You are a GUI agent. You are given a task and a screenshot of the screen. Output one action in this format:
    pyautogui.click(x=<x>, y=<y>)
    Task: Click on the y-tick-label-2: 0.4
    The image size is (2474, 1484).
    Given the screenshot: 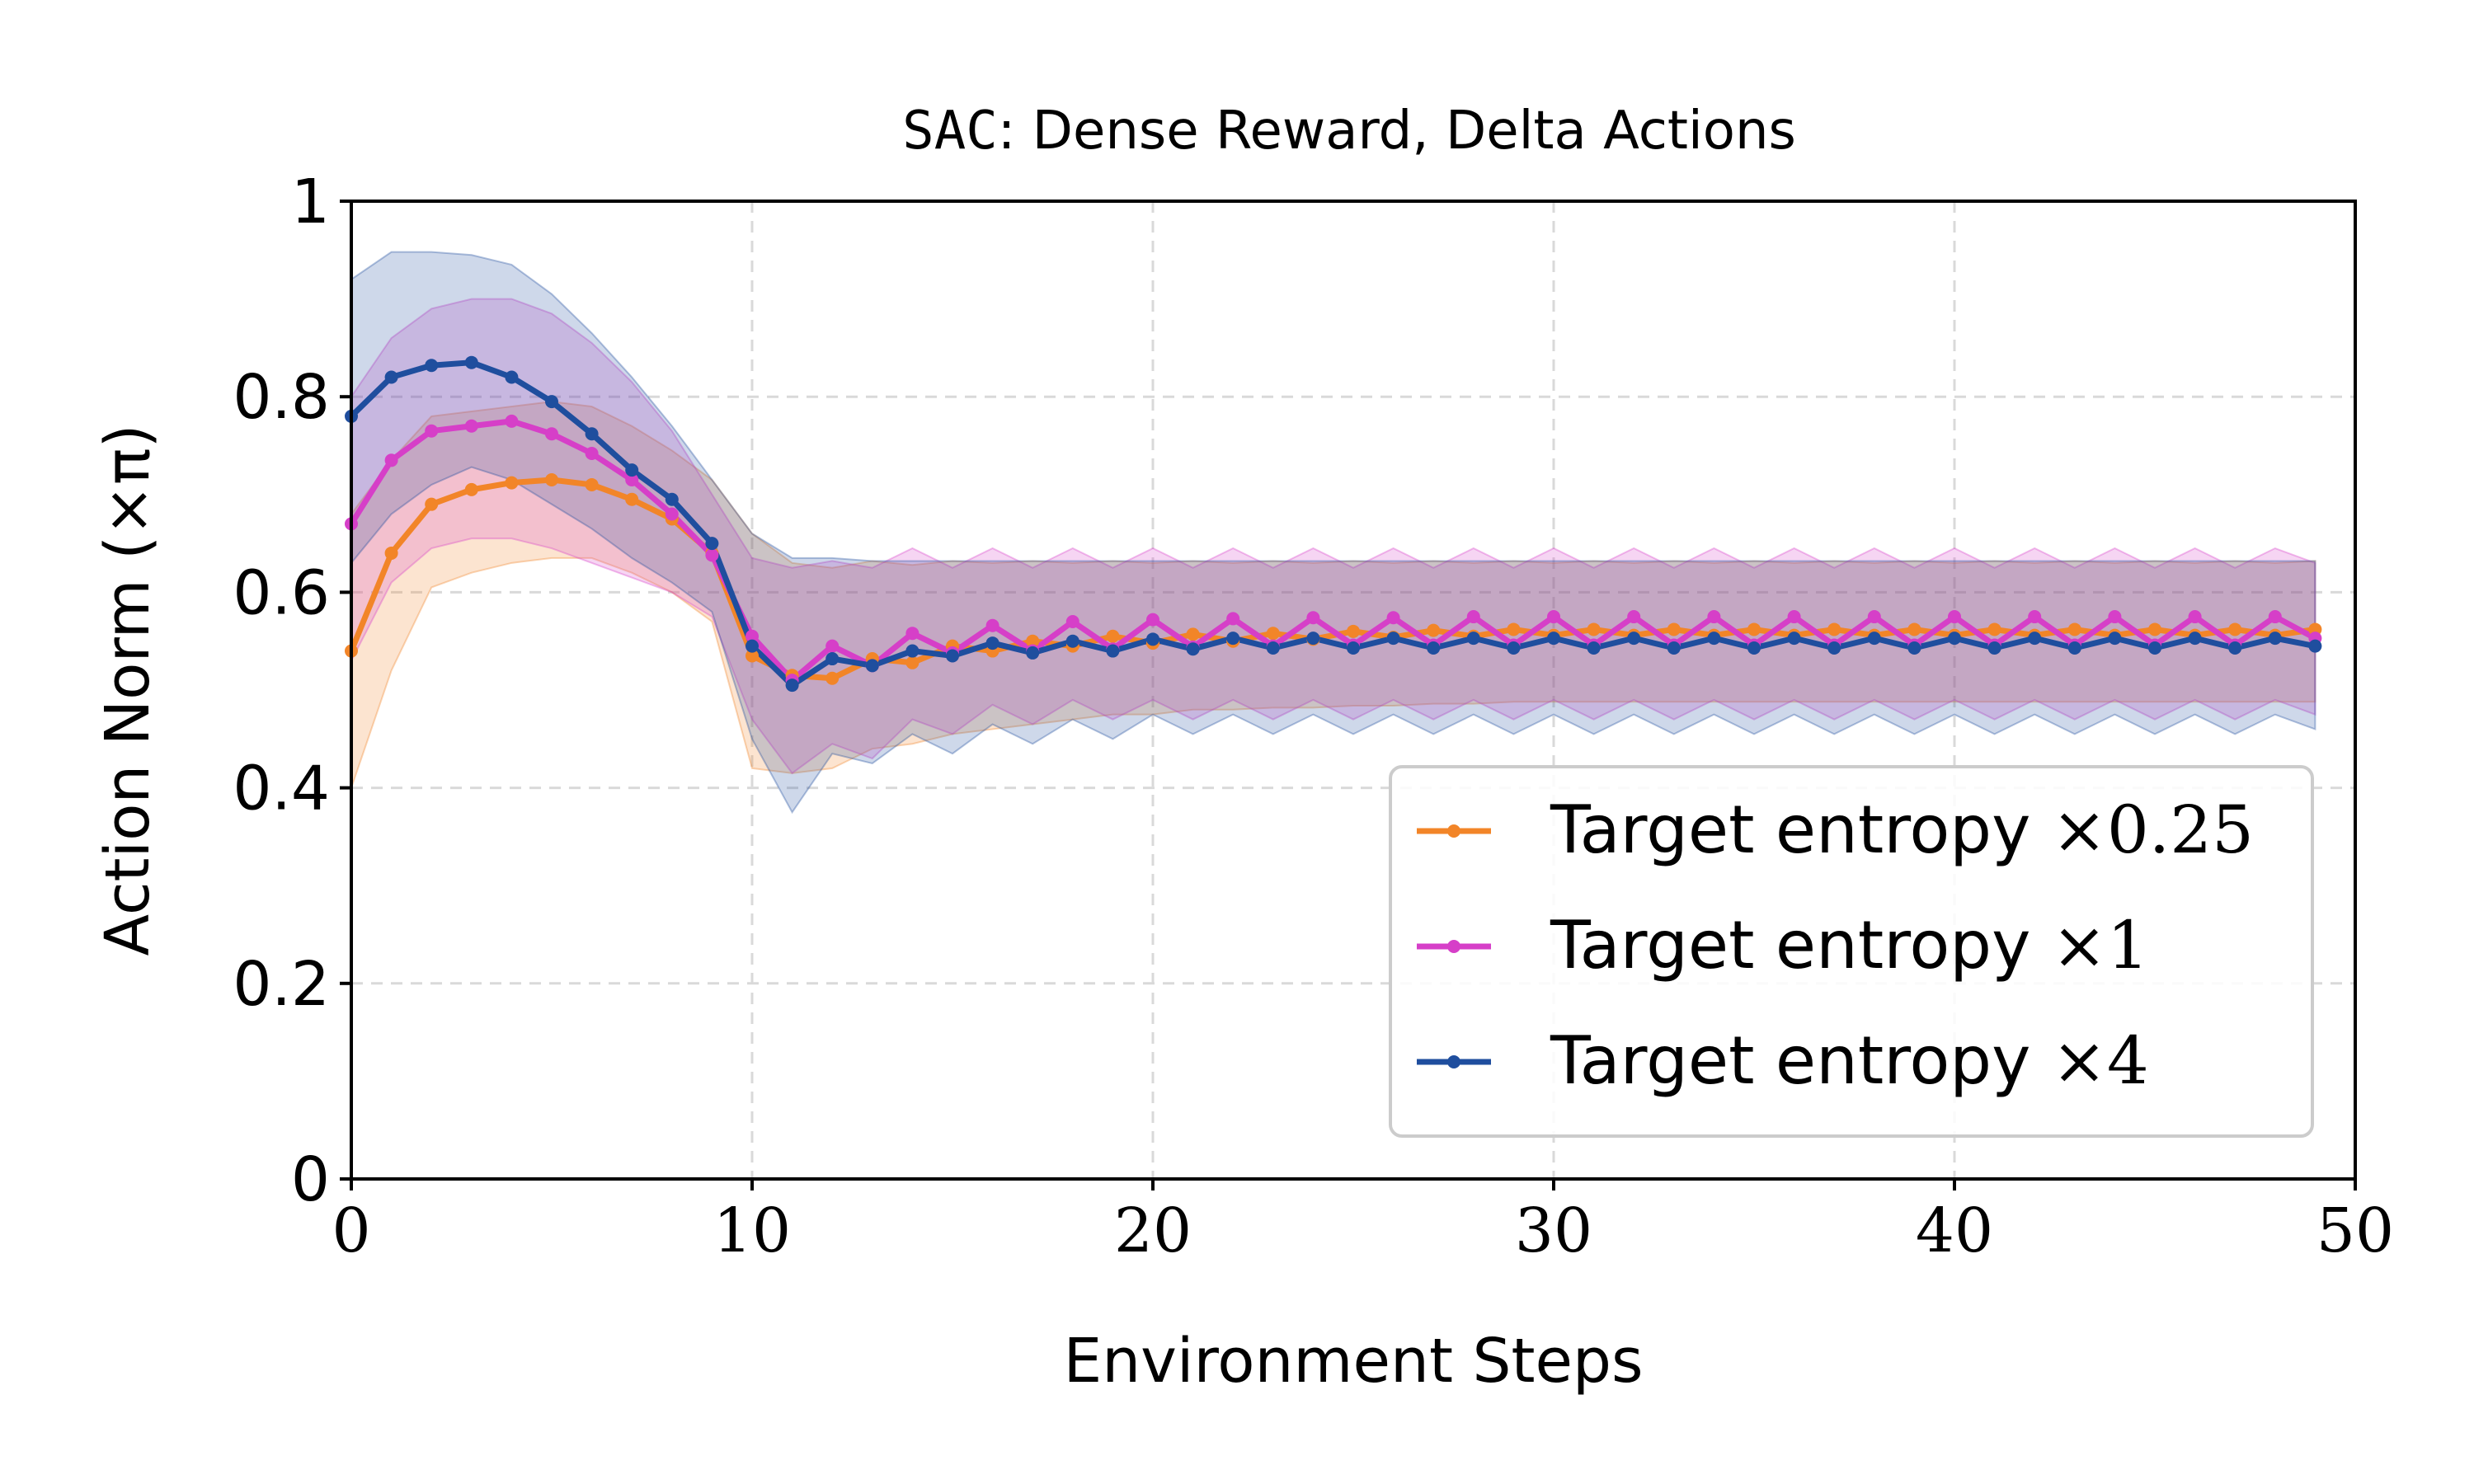 What is the action you would take?
    pyautogui.click(x=281, y=789)
    